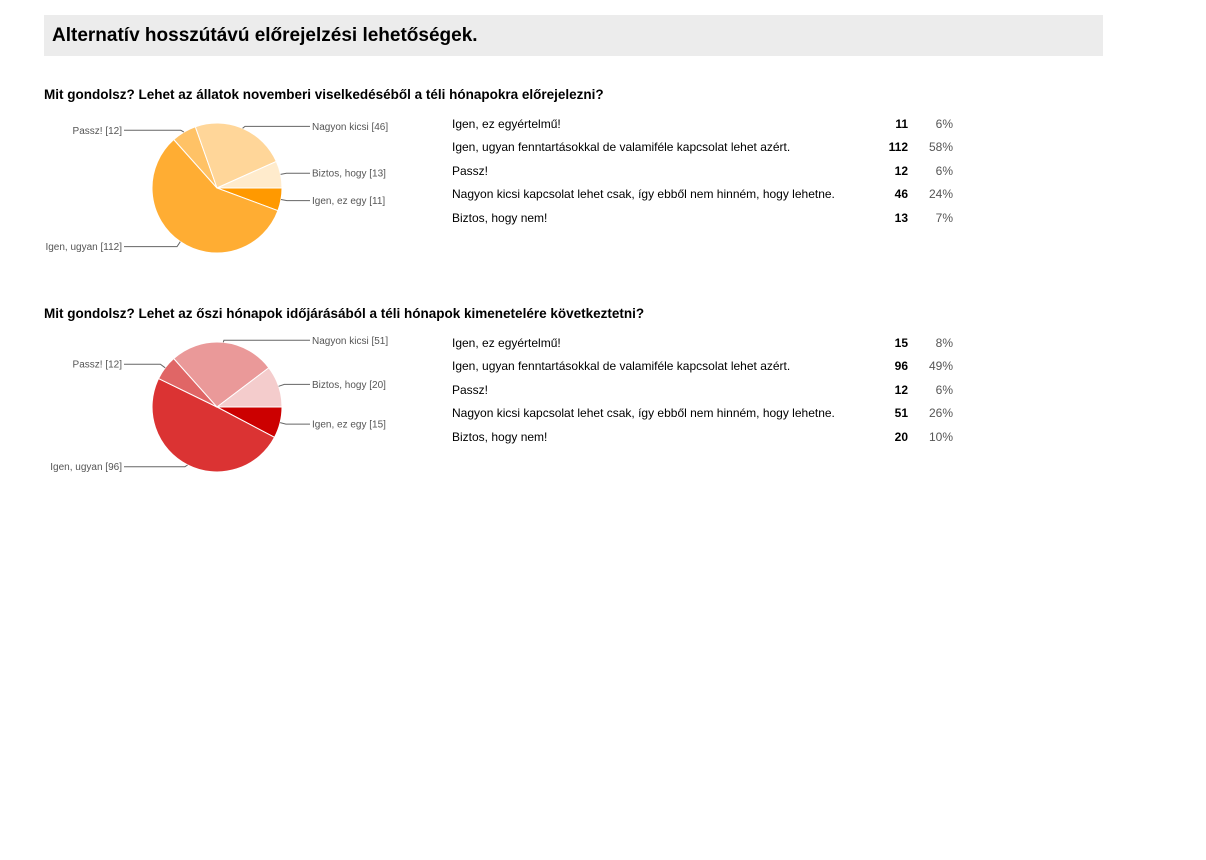 The height and width of the screenshot is (860, 1206). Describe the element at coordinates (944, 217) in the screenshot. I see `answer-percent: 7%` at that location.